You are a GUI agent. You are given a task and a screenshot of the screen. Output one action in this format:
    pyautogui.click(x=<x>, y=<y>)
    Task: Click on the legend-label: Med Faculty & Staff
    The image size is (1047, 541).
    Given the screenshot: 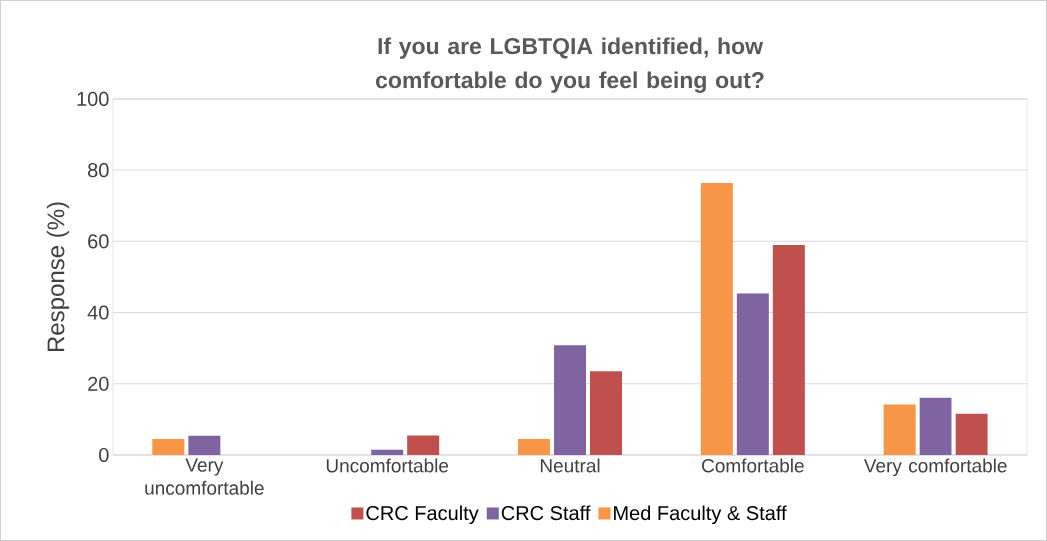 What is the action you would take?
    pyautogui.click(x=700, y=515)
    